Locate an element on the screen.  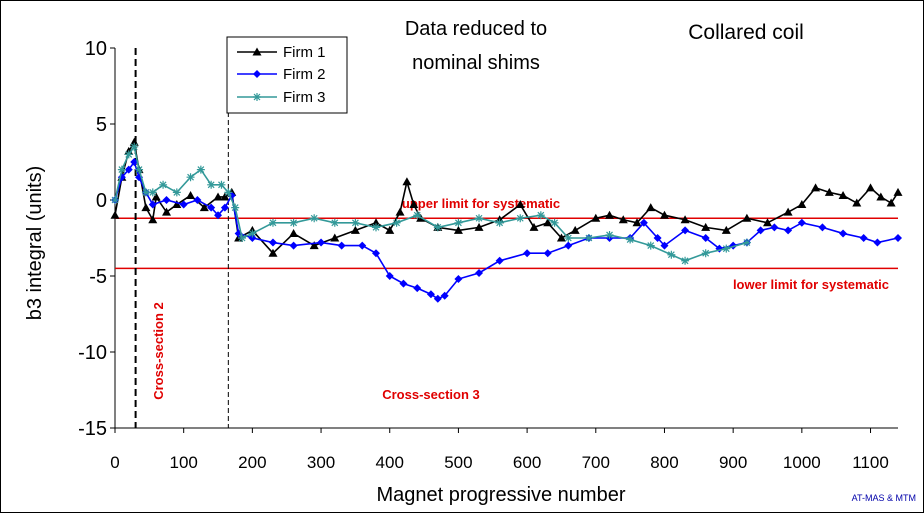
x-tick-label: 900 is located at coordinates (733, 462).